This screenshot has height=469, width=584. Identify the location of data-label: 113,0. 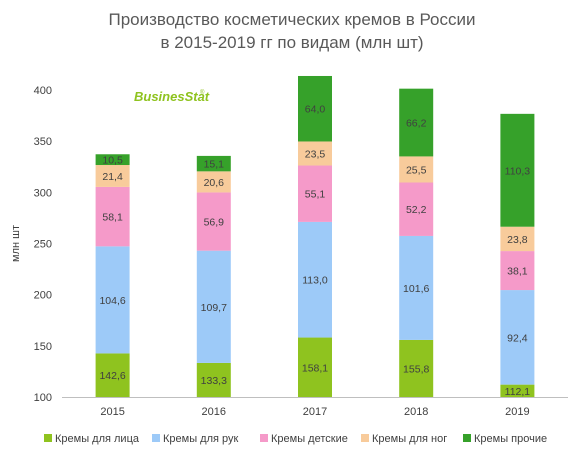
(315, 281).